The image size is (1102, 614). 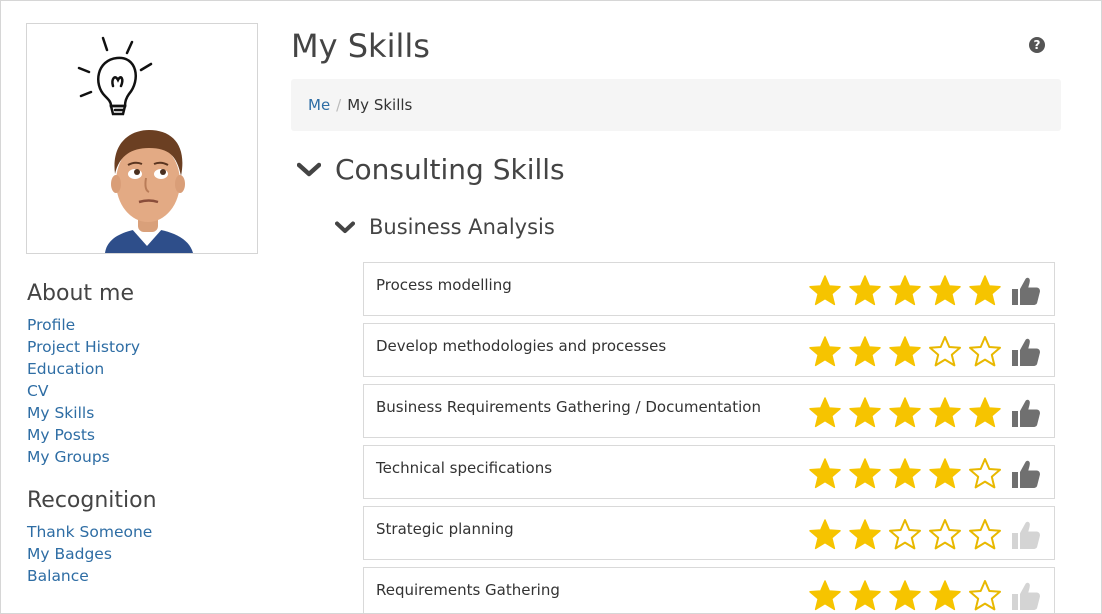 What do you see at coordinates (61, 413) in the screenshot?
I see `sidebar-link-my-skills: My Skills` at bounding box center [61, 413].